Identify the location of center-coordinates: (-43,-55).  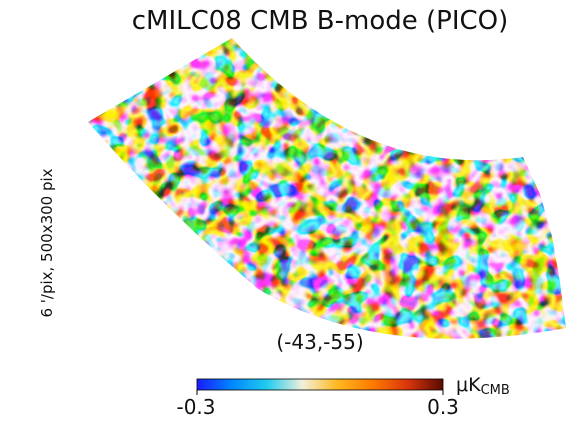
(320, 342).